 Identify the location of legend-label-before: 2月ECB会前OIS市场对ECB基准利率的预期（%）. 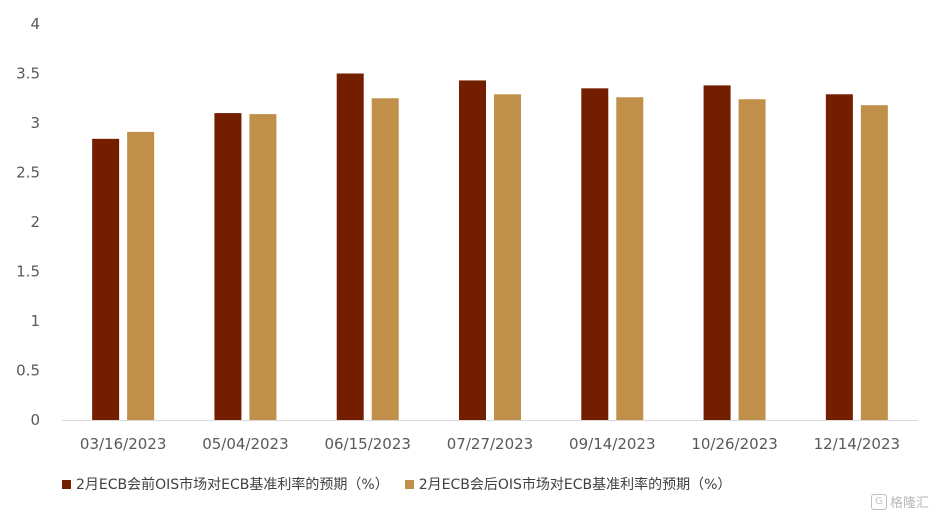
(232, 485).